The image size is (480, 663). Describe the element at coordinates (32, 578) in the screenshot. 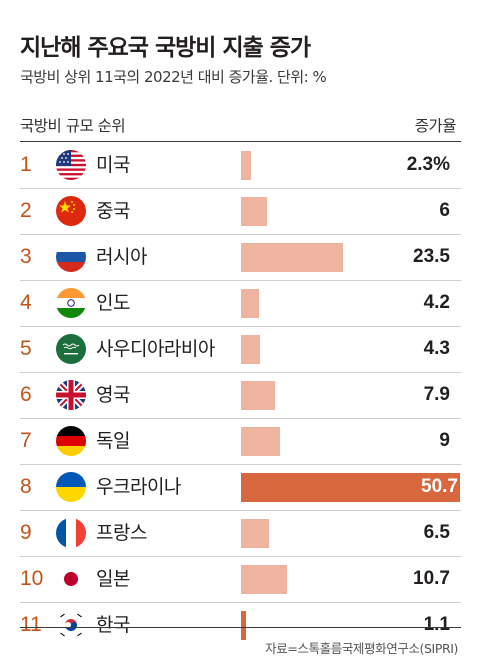

I see `rank-number: 10` at that location.